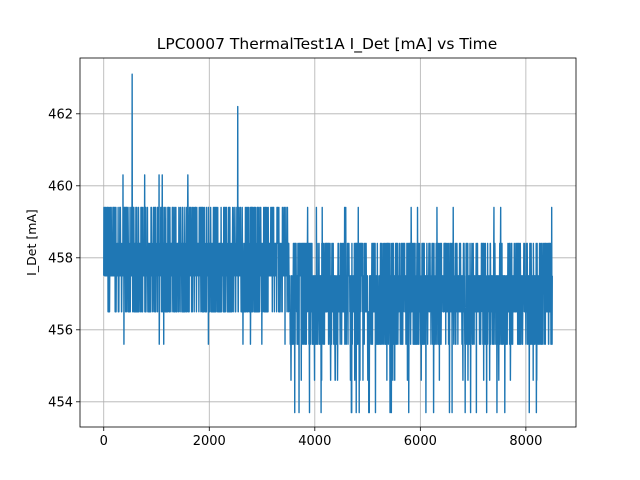 Image resolution: width=640 pixels, height=480 pixels. Describe the element at coordinates (209, 441) in the screenshot. I see `x-tick-label: 2000` at that location.